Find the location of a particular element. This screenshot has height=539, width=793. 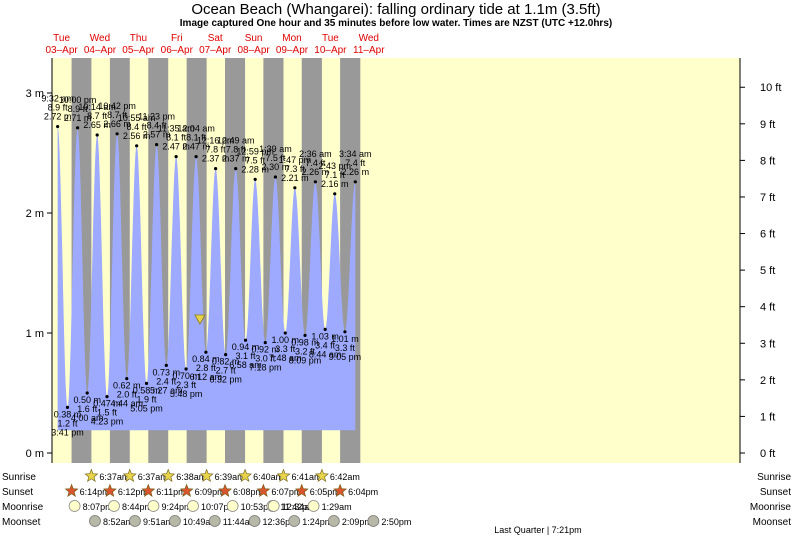

high-tide-label: 2.28 m is located at coordinates (255, 169).